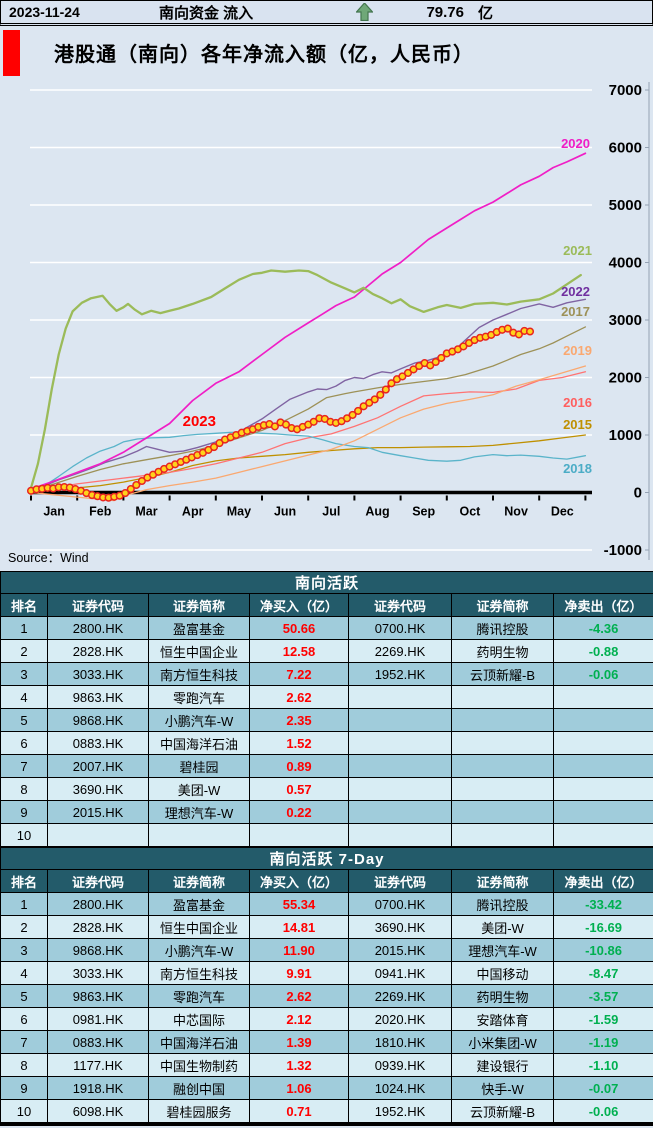 The height and width of the screenshot is (1128, 653). I want to click on series-line-2019, so click(308, 433).